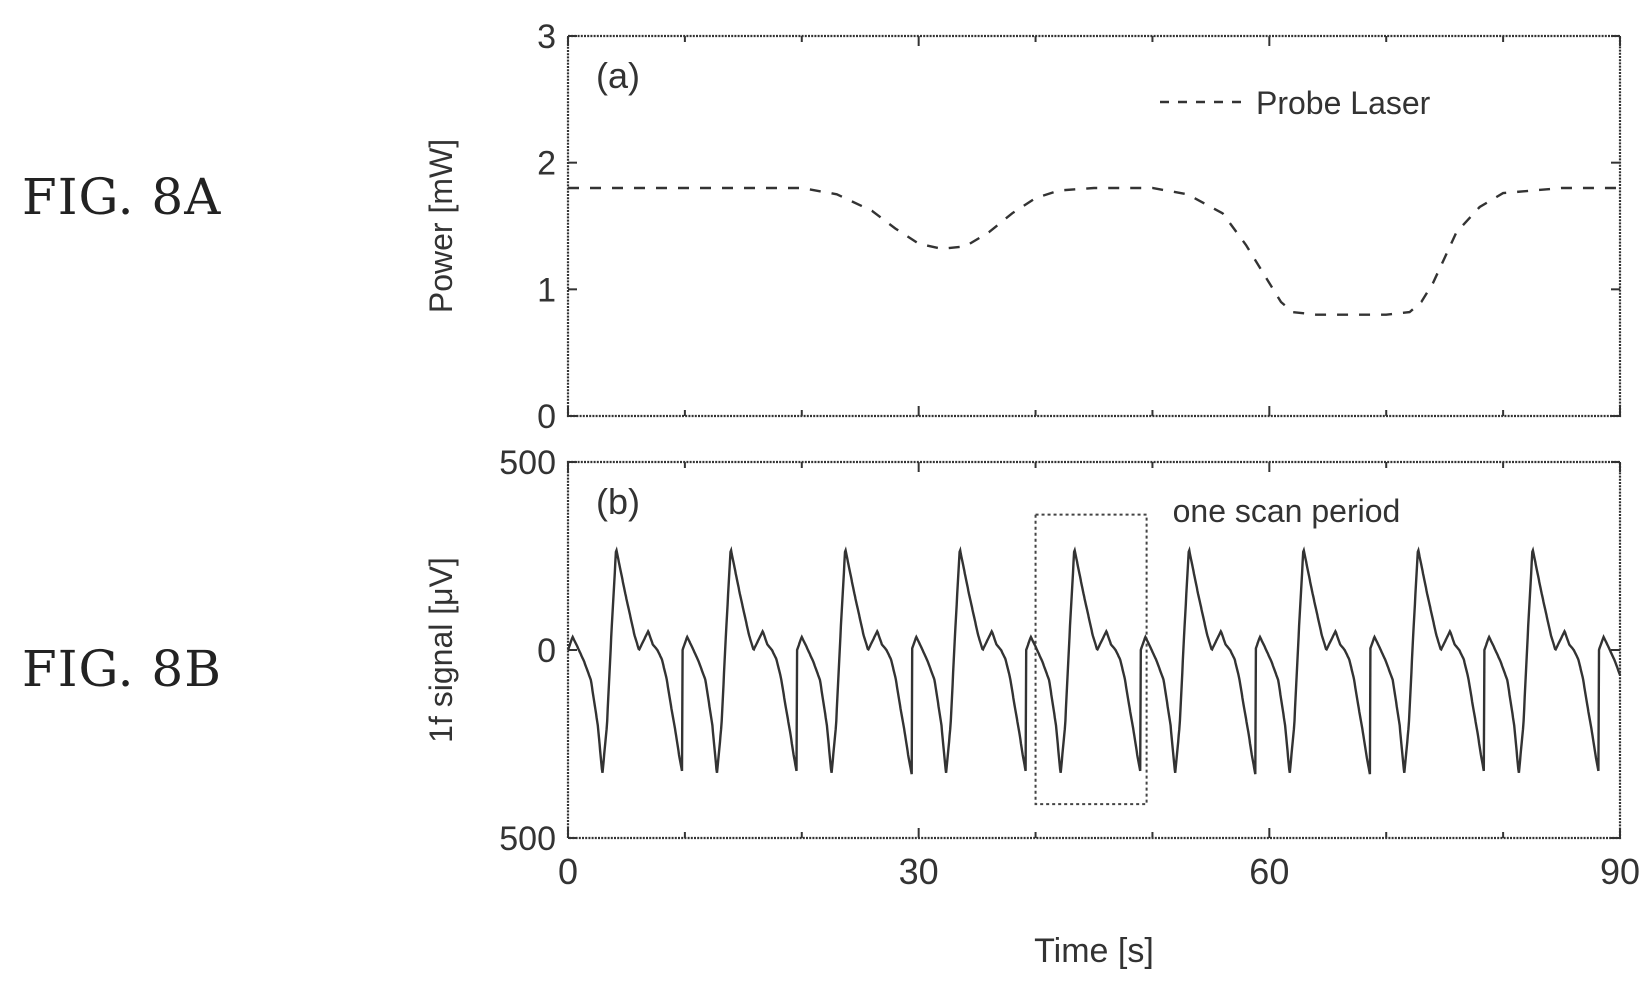 Image resolution: width=1646 pixels, height=986 pixels. Describe the element at coordinates (122, 669) in the screenshot. I see `figure-label-b: FIG. 8B` at that location.